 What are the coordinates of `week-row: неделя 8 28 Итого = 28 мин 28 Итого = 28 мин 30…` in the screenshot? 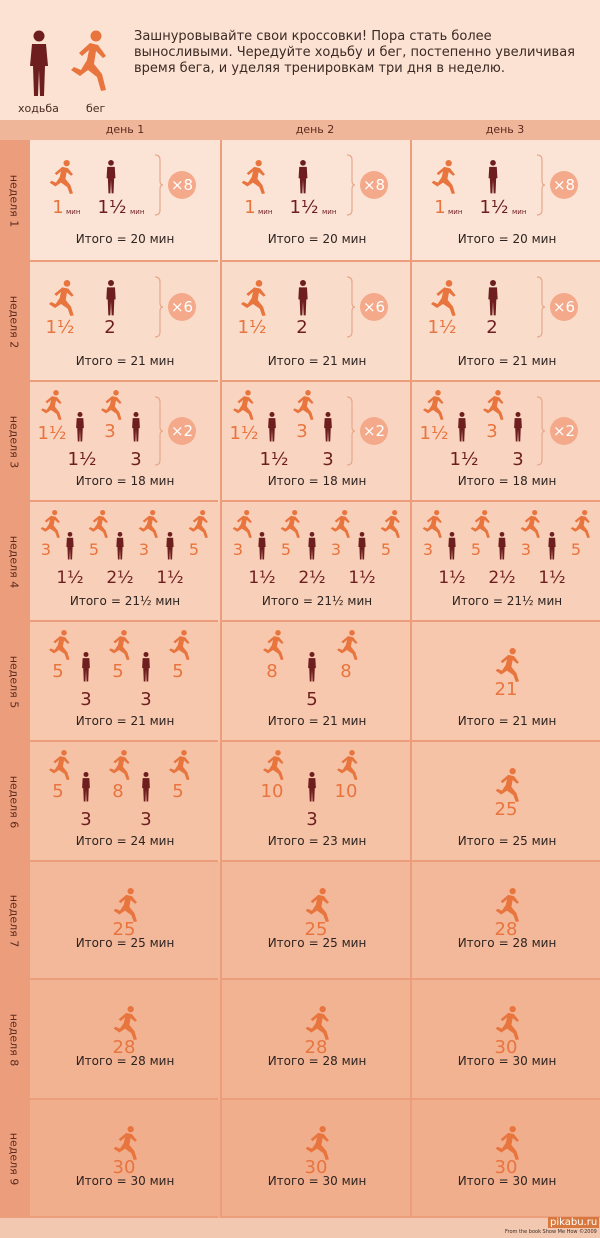 It's located at (300, 1040).